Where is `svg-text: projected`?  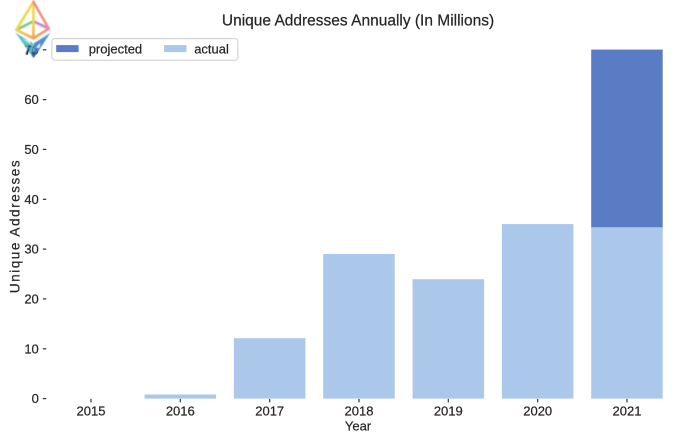
svg-text: projected is located at coordinates (115, 49).